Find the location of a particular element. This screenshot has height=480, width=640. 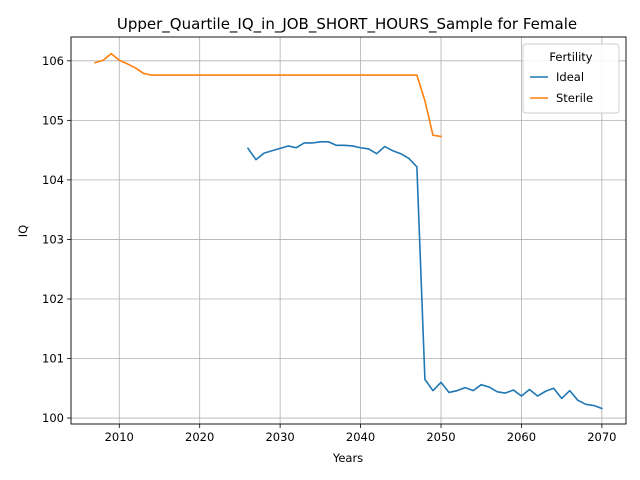

y-tick-label: 100 is located at coordinates (53, 418).